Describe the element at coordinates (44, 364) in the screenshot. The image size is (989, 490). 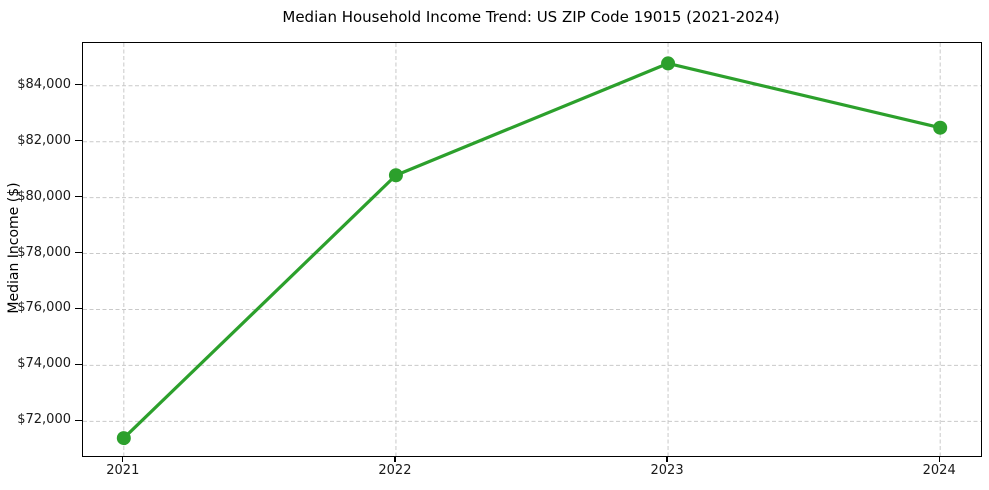
I see `y-tick-label: $74,000` at that location.